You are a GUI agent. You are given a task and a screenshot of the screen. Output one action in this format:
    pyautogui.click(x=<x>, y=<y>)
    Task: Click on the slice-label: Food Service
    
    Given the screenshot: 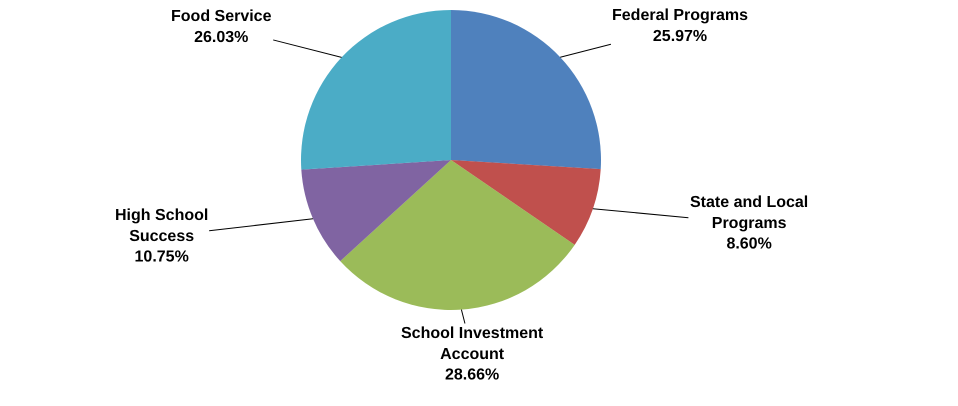 What is the action you would take?
    pyautogui.click(x=221, y=16)
    